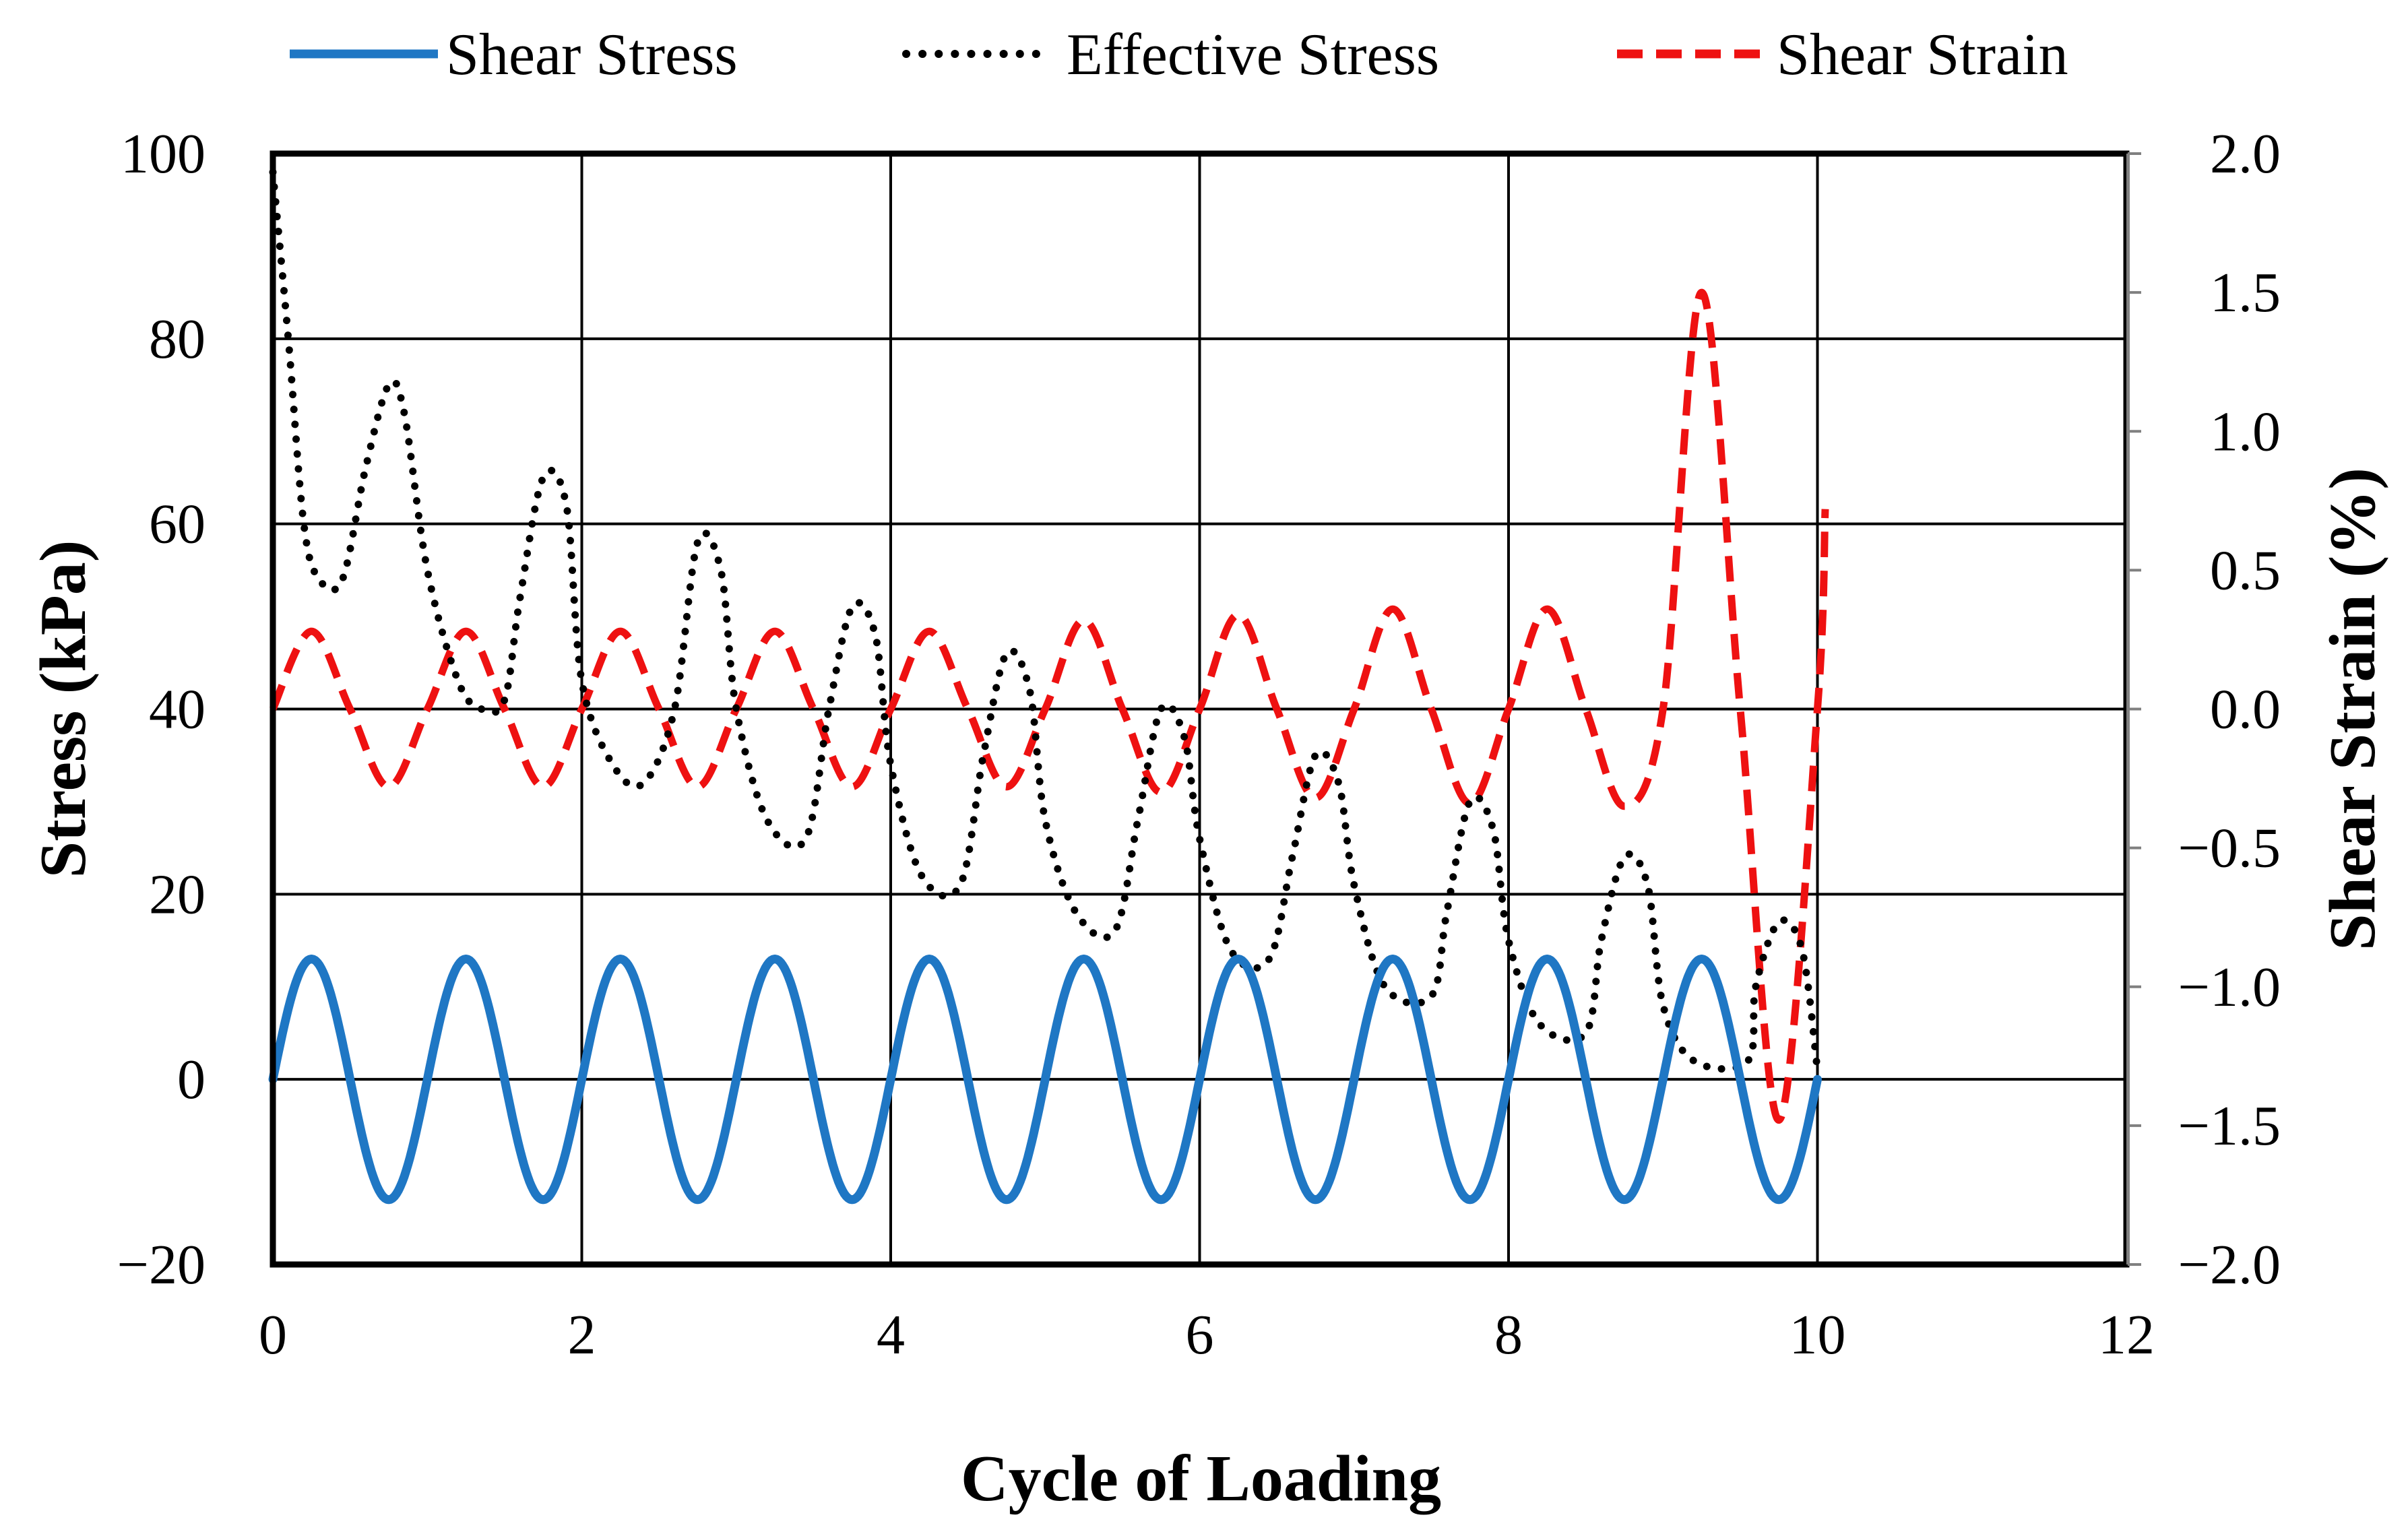 The height and width of the screenshot is (1538, 2408). Describe the element at coordinates (177, 339) in the screenshot. I see `y-tick-label: 80` at that location.